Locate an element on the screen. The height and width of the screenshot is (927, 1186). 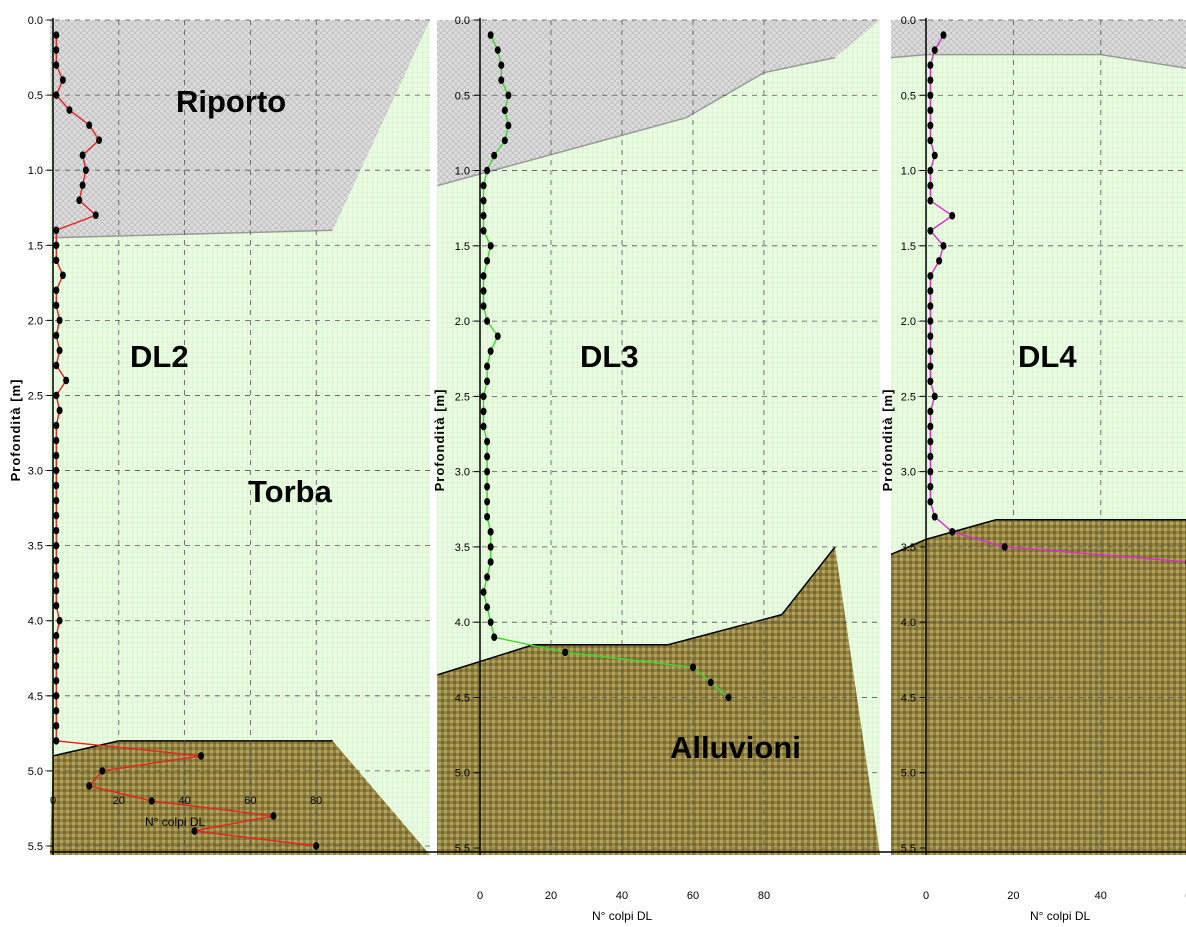
panel-title-dl2: DL2 is located at coordinates (159, 356).